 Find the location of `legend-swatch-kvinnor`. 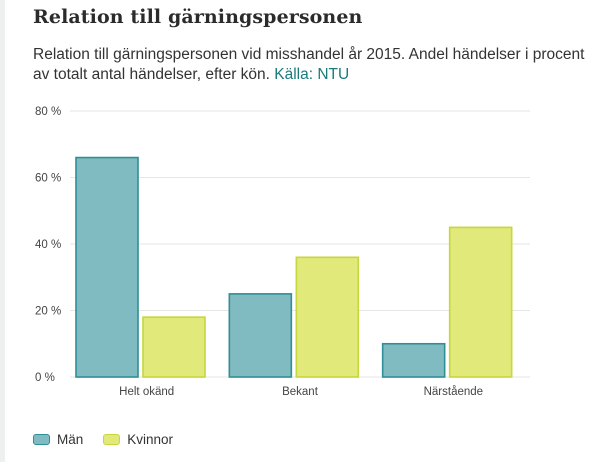

legend-swatch-kvinnor is located at coordinates (112, 439).